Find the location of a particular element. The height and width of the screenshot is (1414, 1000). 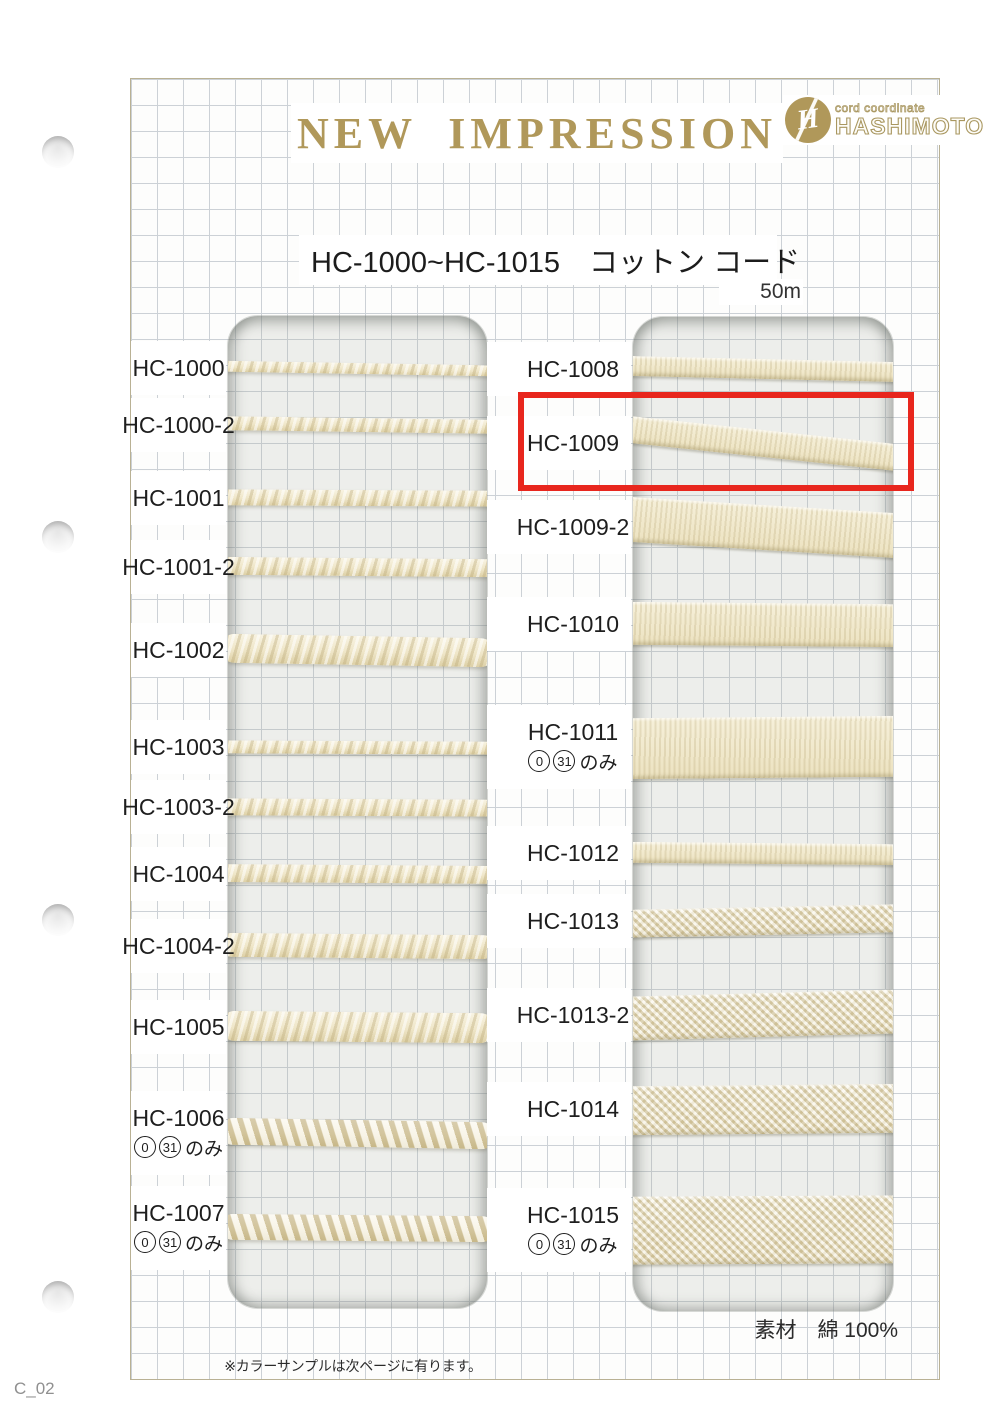

logo-tagline: cord coordinate is located at coordinates (880, 107).